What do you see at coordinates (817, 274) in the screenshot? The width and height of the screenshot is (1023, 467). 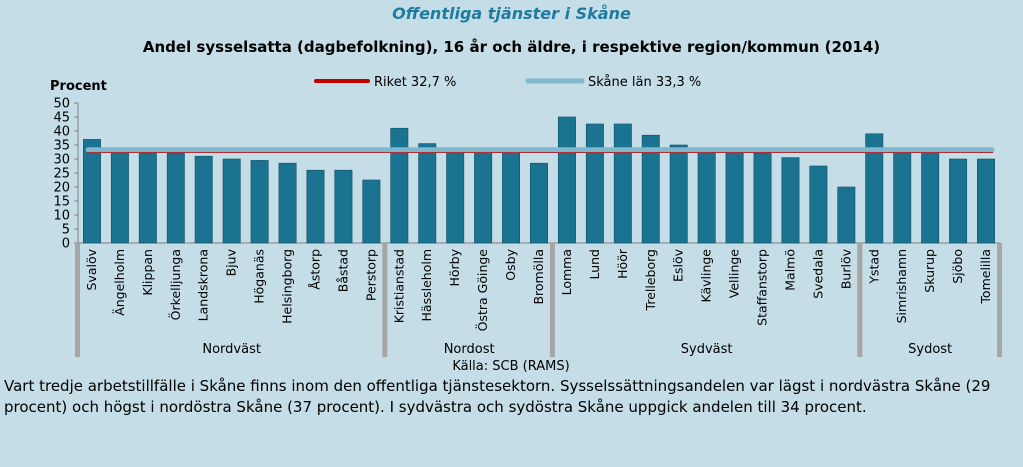 I see `x-tick-label: Svedala` at bounding box center [817, 274].